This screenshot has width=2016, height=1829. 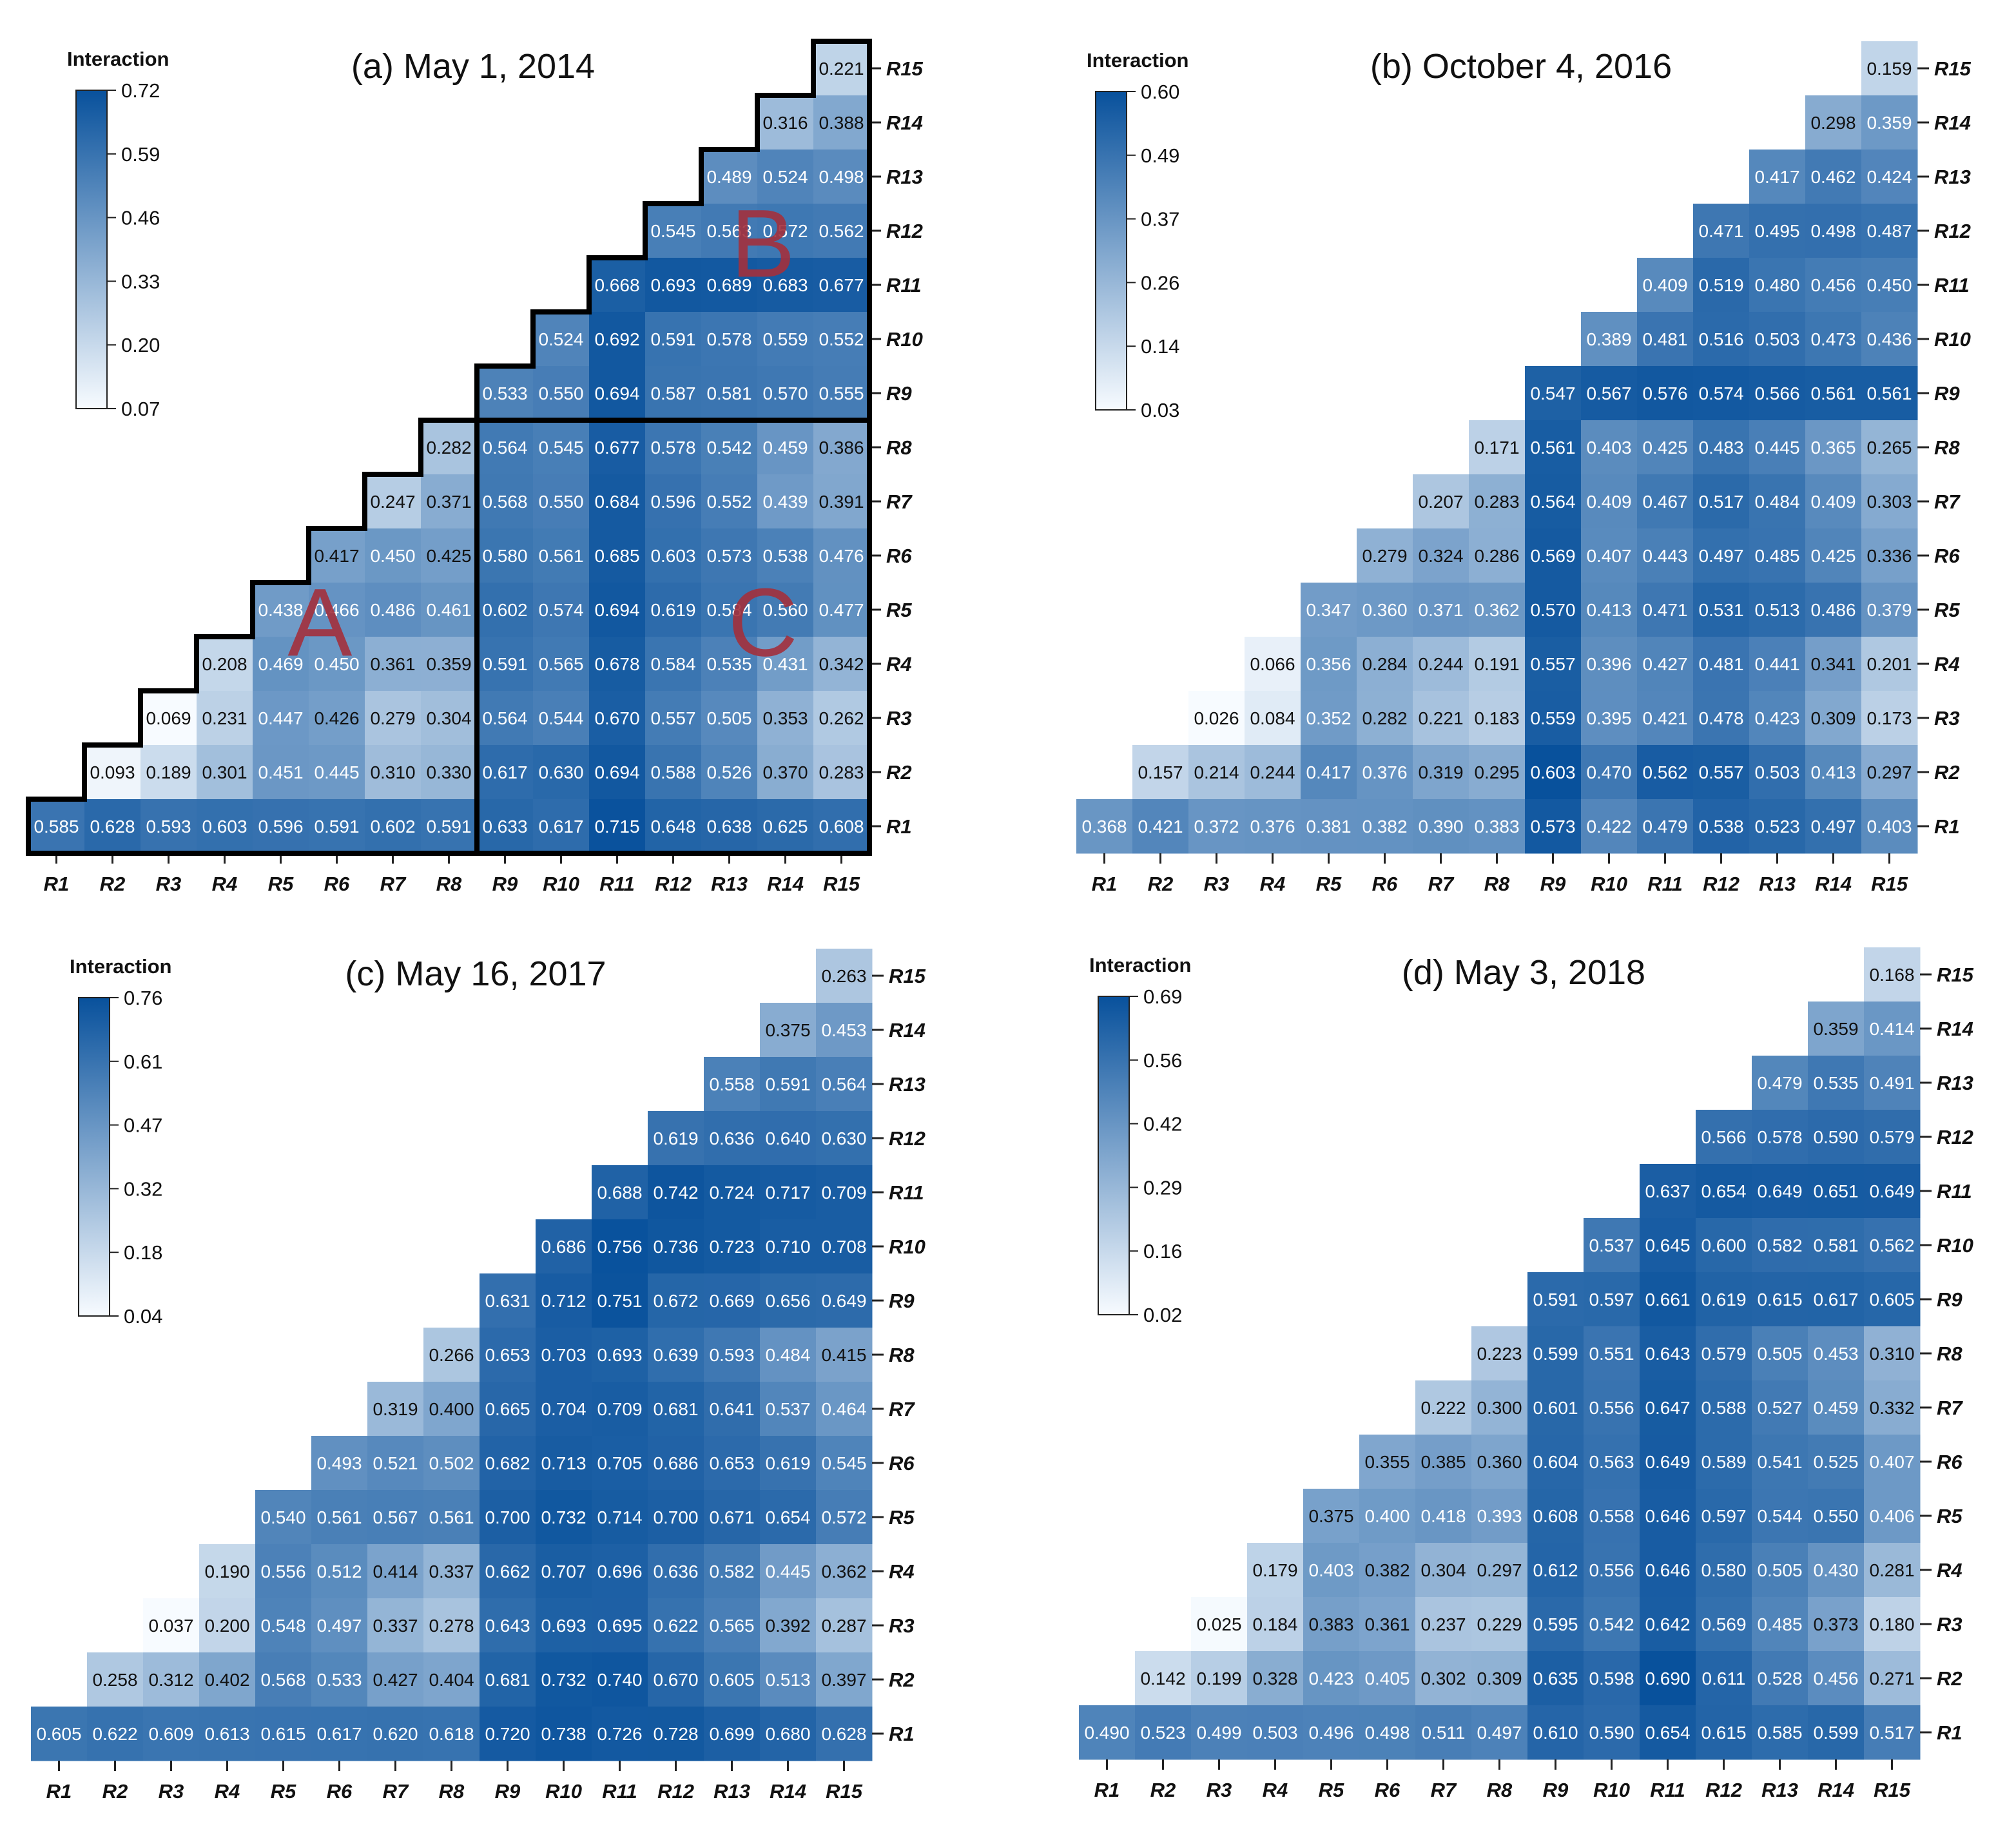 What do you see at coordinates (113, 772) in the screenshot?
I see `cell-value-label: 0.093` at bounding box center [113, 772].